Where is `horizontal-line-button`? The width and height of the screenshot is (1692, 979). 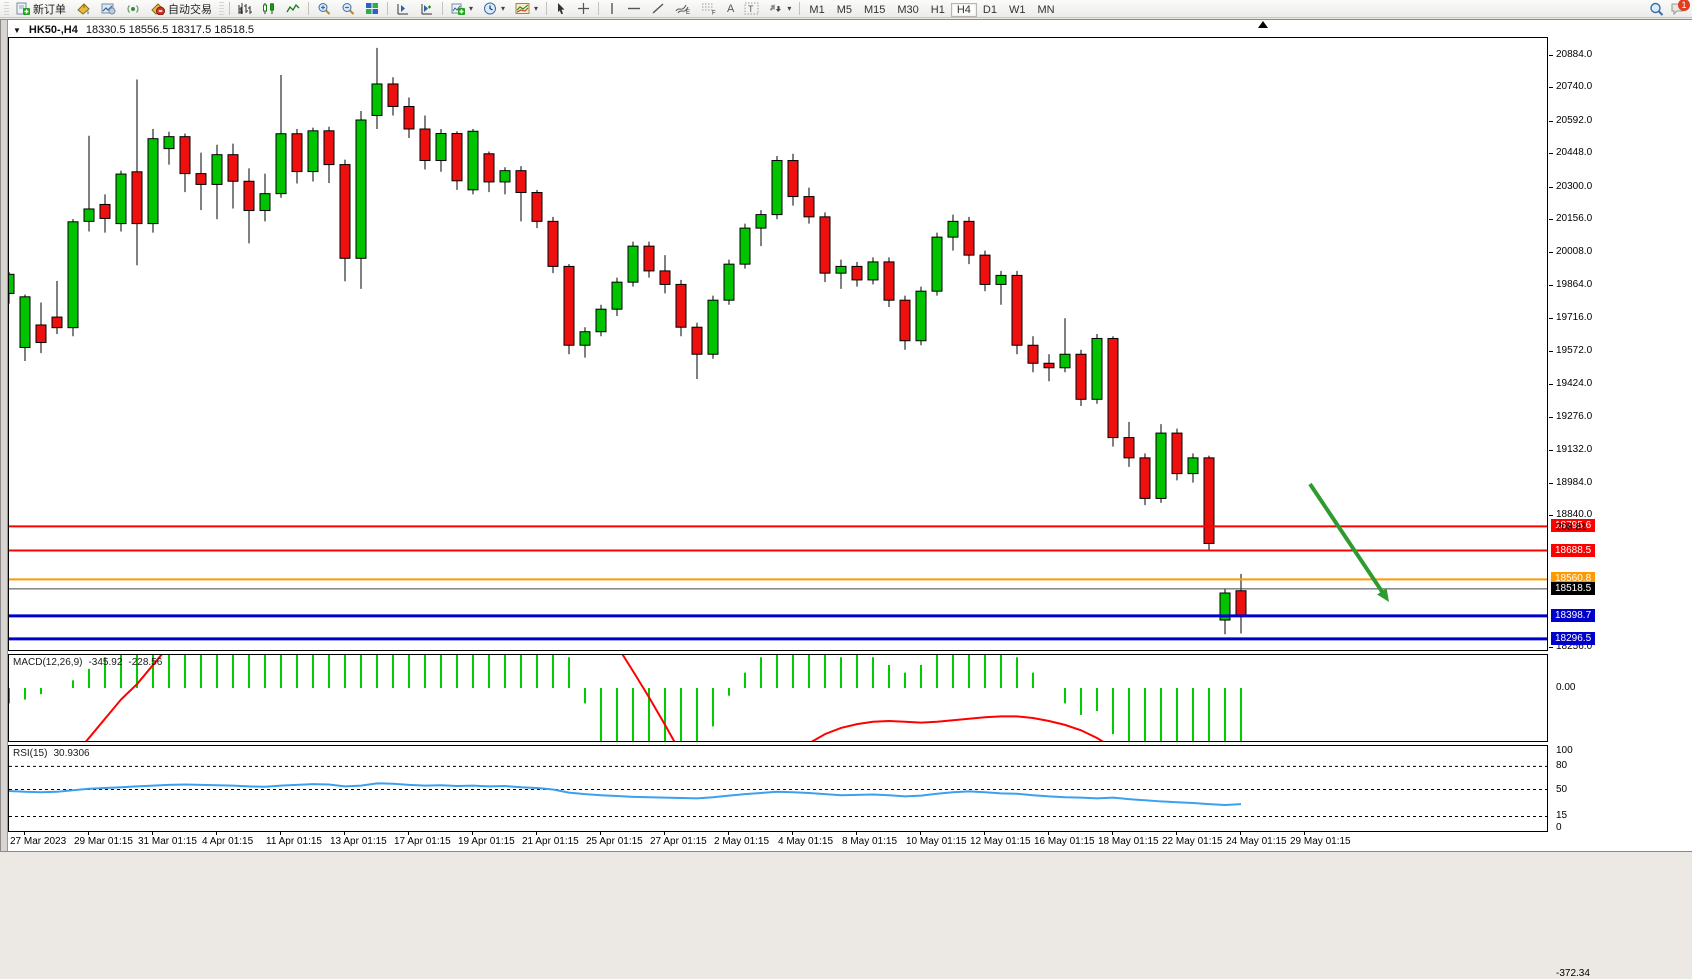 horizontal-line-button is located at coordinates (634, 9).